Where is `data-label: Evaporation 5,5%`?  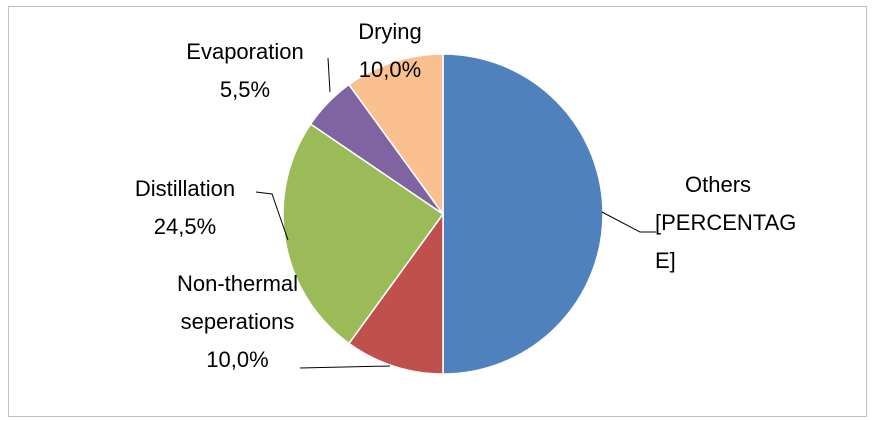 data-label: Evaporation 5,5% is located at coordinates (245, 71).